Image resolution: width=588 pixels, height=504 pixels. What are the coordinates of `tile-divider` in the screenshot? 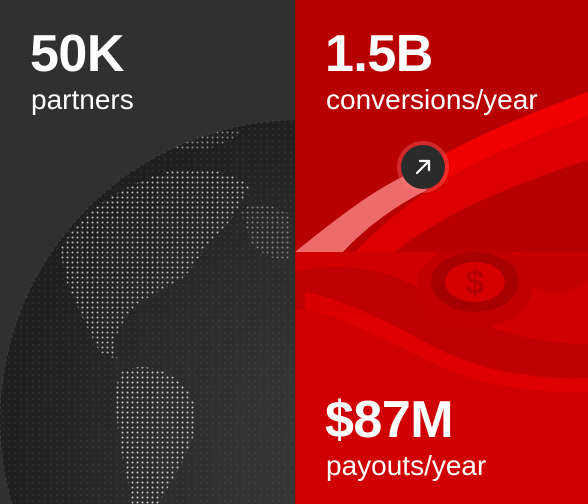 It's located at (295, 252).